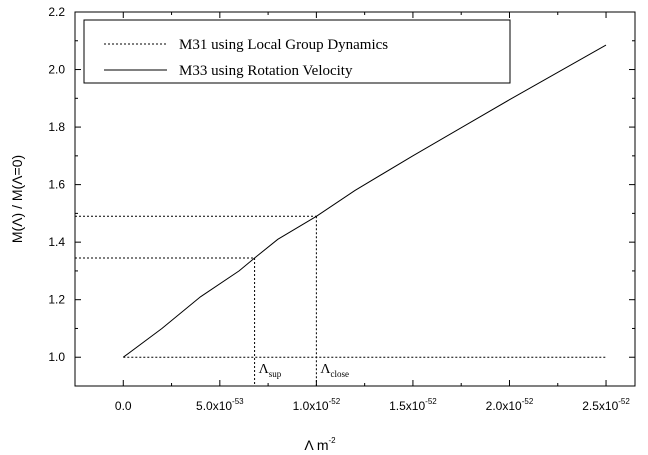 This screenshot has height=455, width=648. I want to click on x-axis-title: Λ m-2, so click(320, 444).